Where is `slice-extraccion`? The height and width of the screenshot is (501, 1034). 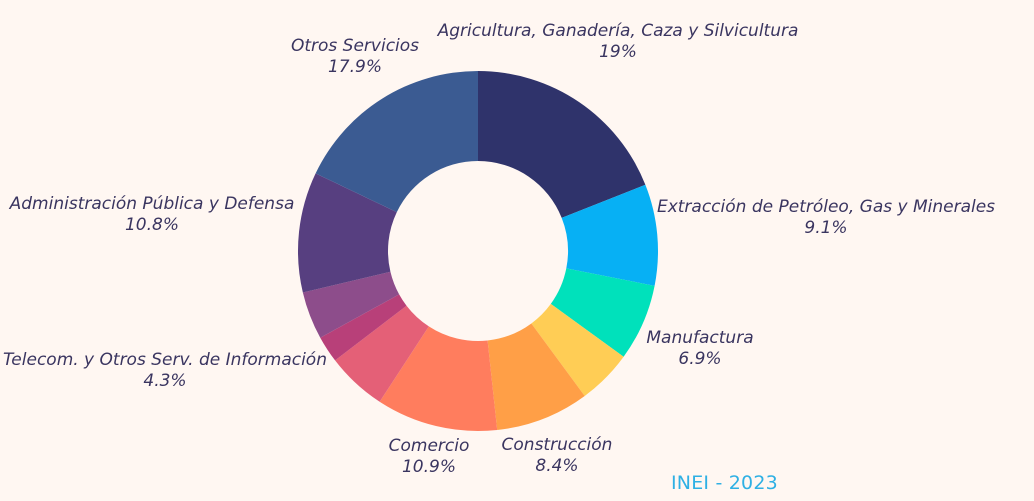 slice-extraccion is located at coordinates (609, 235).